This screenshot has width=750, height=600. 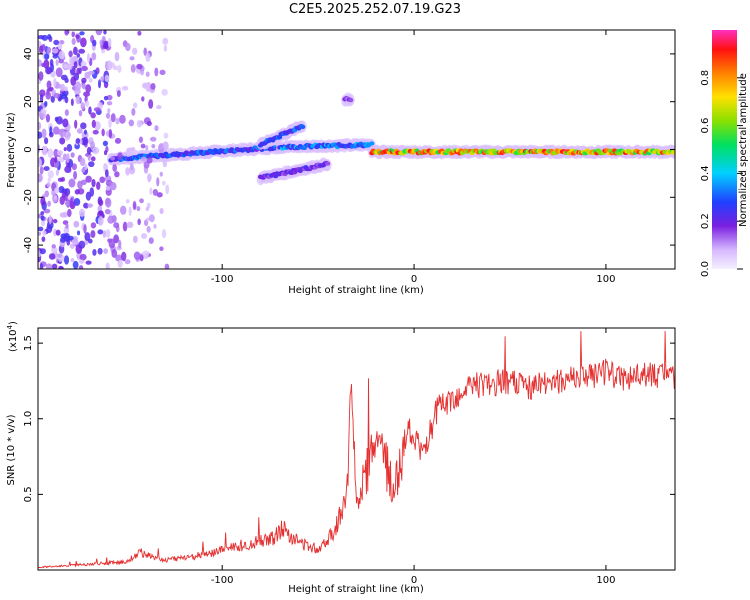 I want to click on snr-scale-suffix: ), so click(x=13, y=323).